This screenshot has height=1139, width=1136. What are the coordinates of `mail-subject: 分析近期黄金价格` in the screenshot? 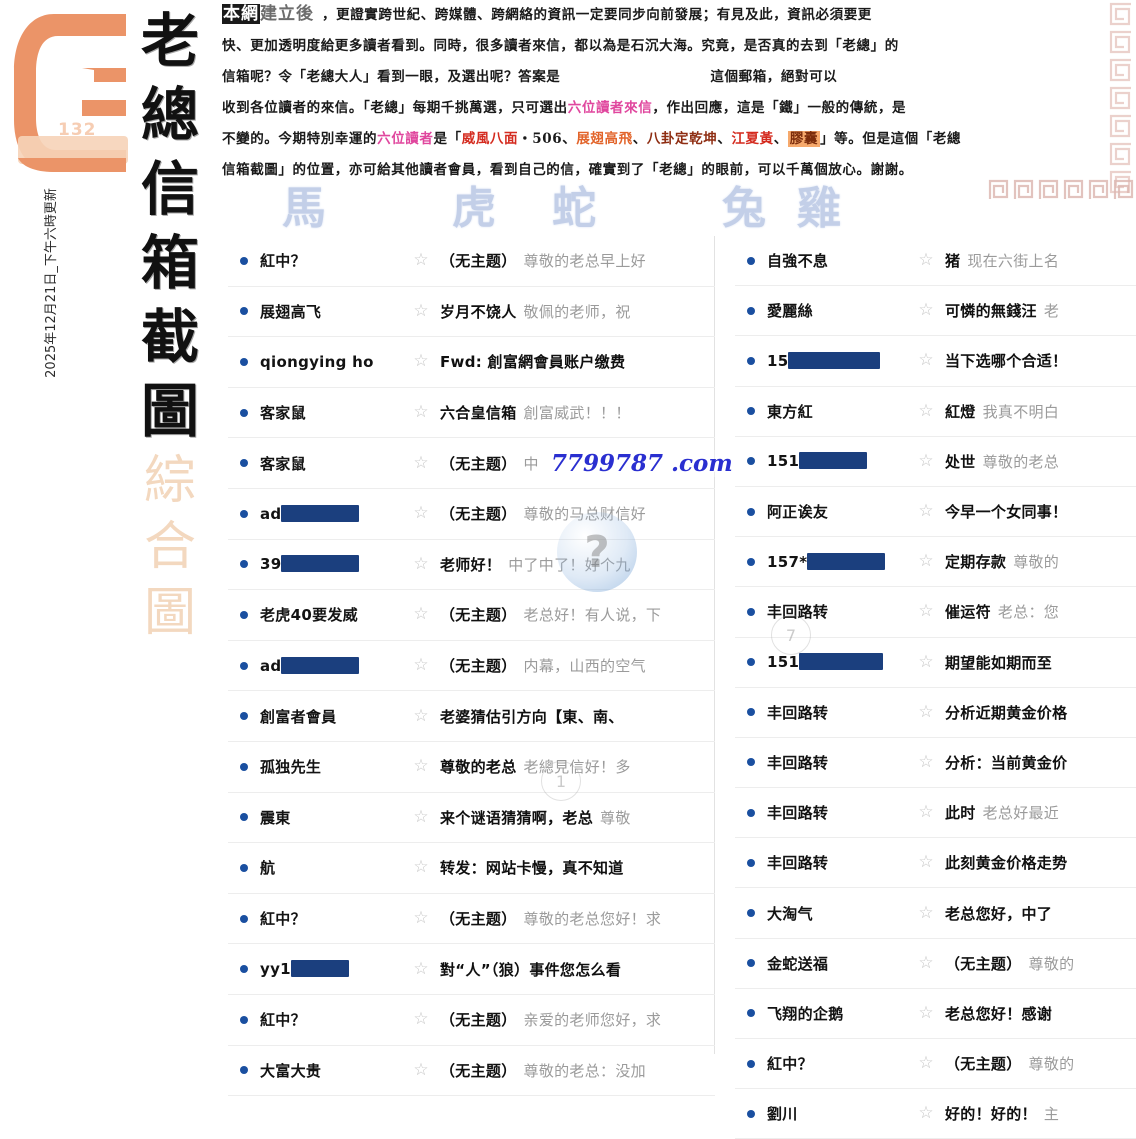 It's located at (1006, 712).